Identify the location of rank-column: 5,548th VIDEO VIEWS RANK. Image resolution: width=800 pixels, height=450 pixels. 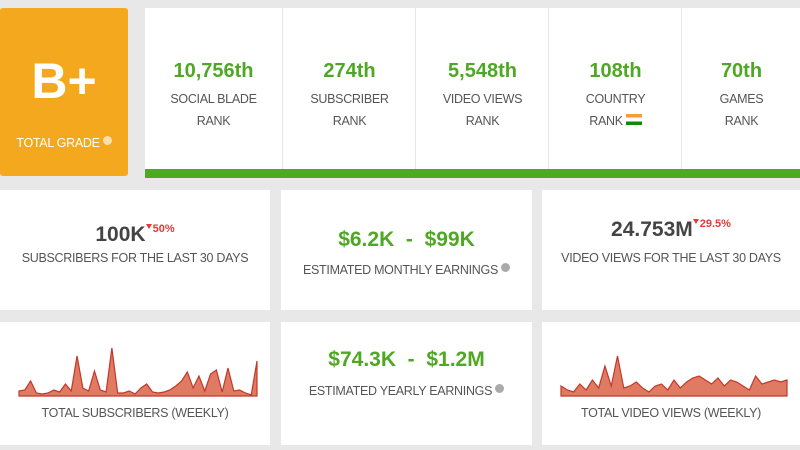
(482, 88).